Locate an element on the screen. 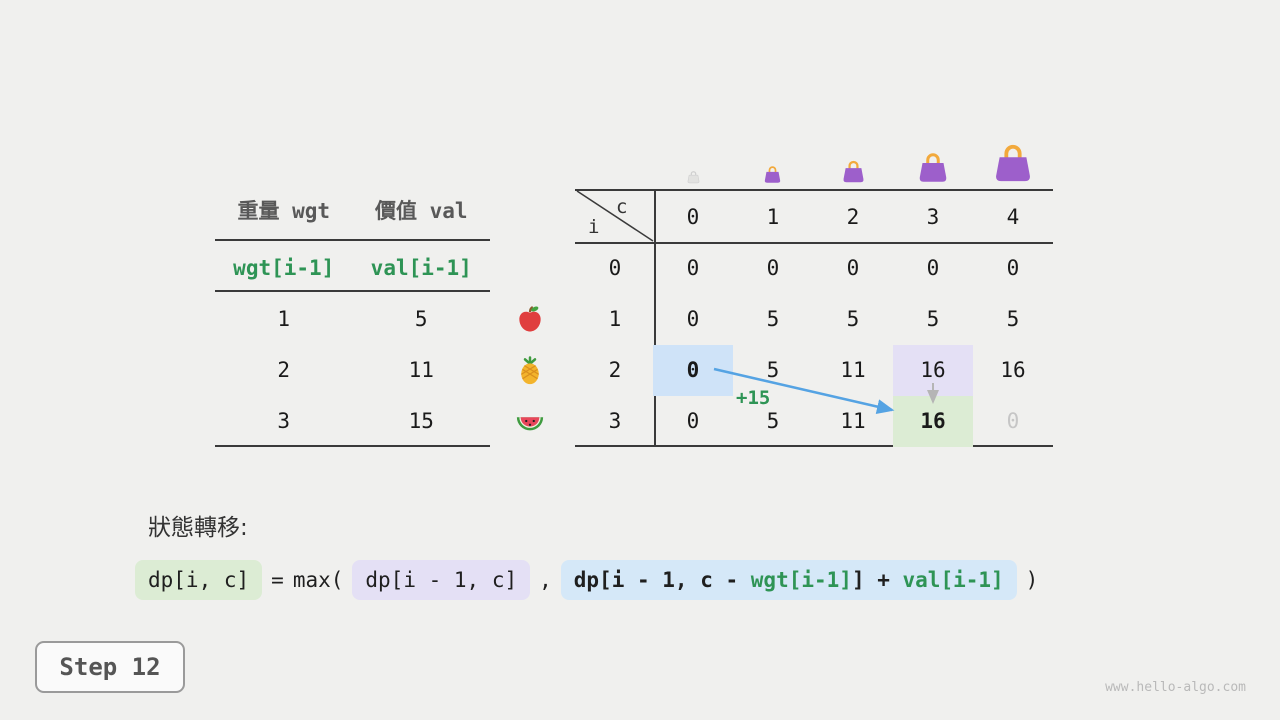 This screenshot has width=1280, height=720. items-table-divider-bottom is located at coordinates (352, 446).